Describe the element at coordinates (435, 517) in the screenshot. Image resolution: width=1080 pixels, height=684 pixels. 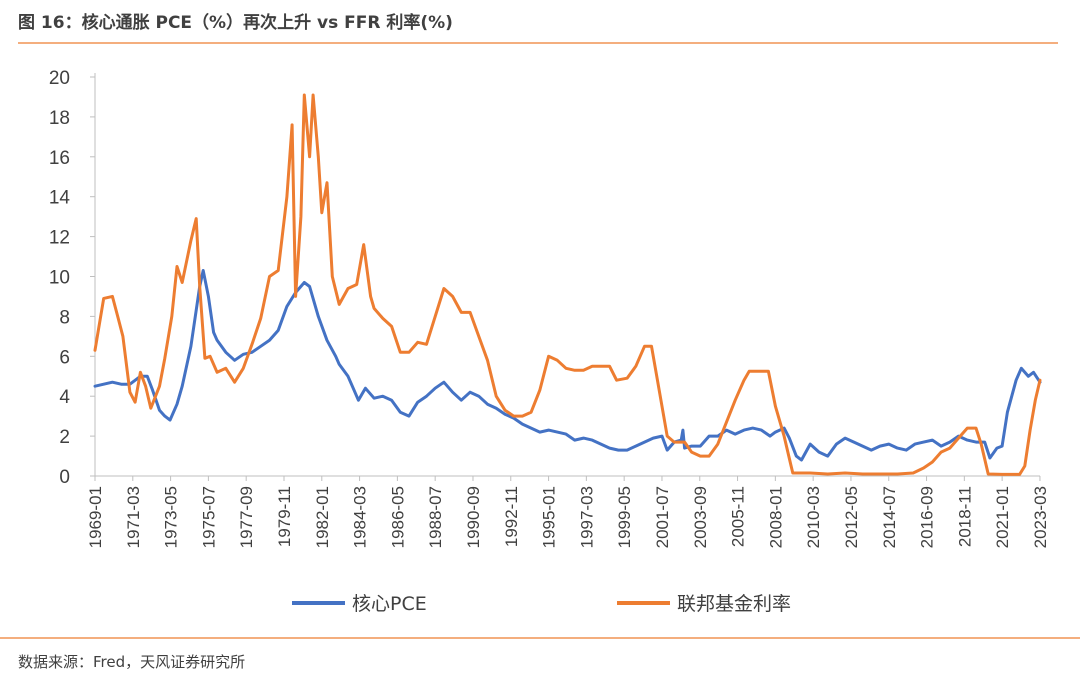
I see `x-tick-label: 1988-07` at that location.